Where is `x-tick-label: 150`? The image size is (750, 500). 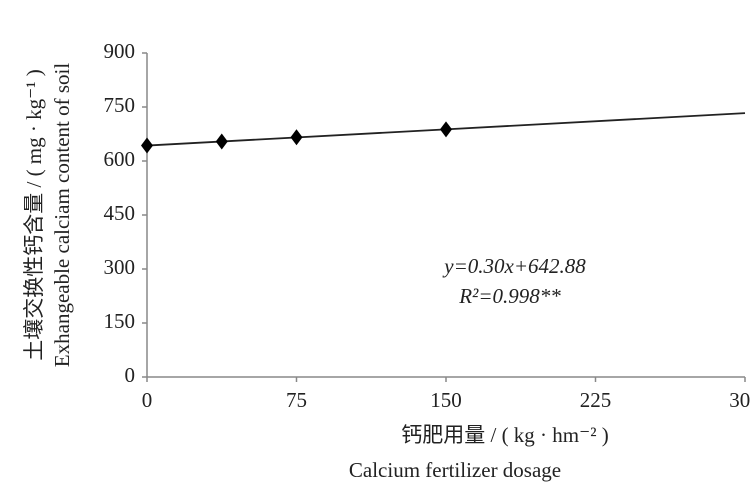
x-tick-label: 150 is located at coordinates (446, 400).